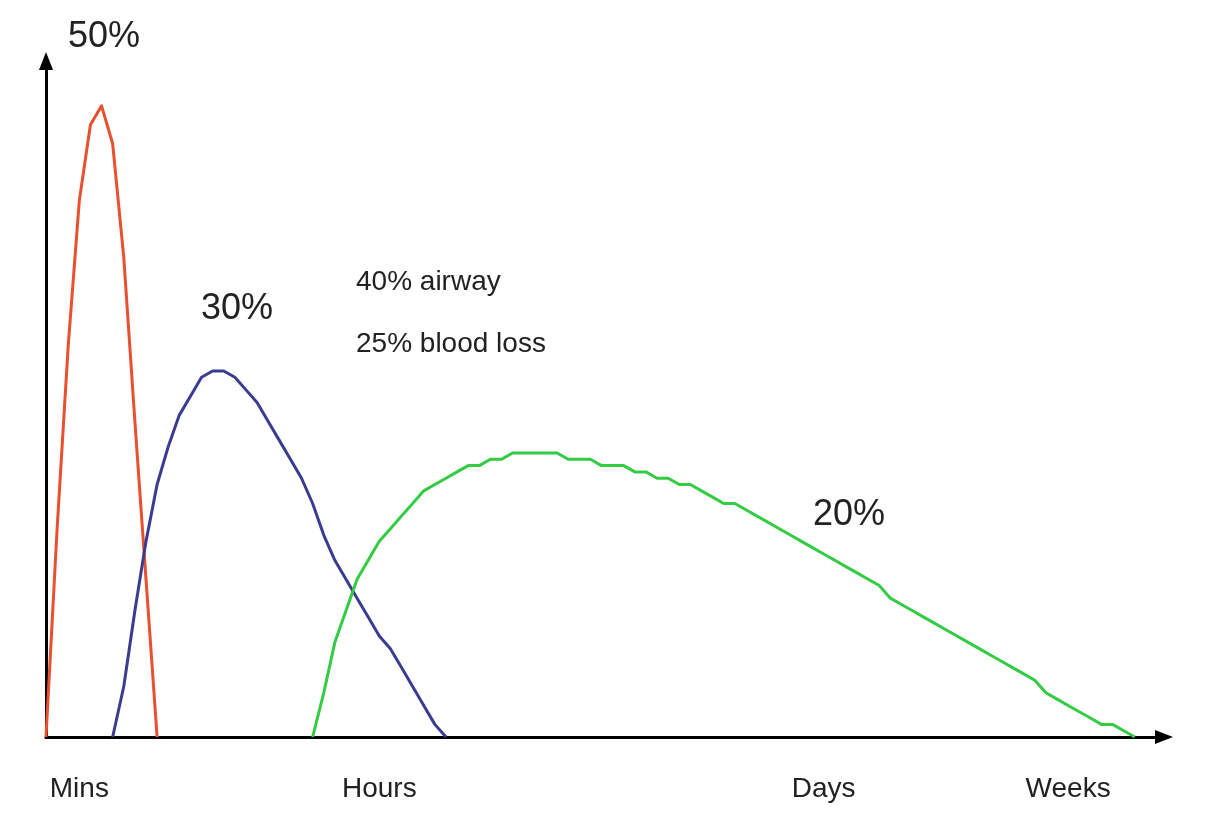  I want to click on annotation: 25% blood loss, so click(451, 342).